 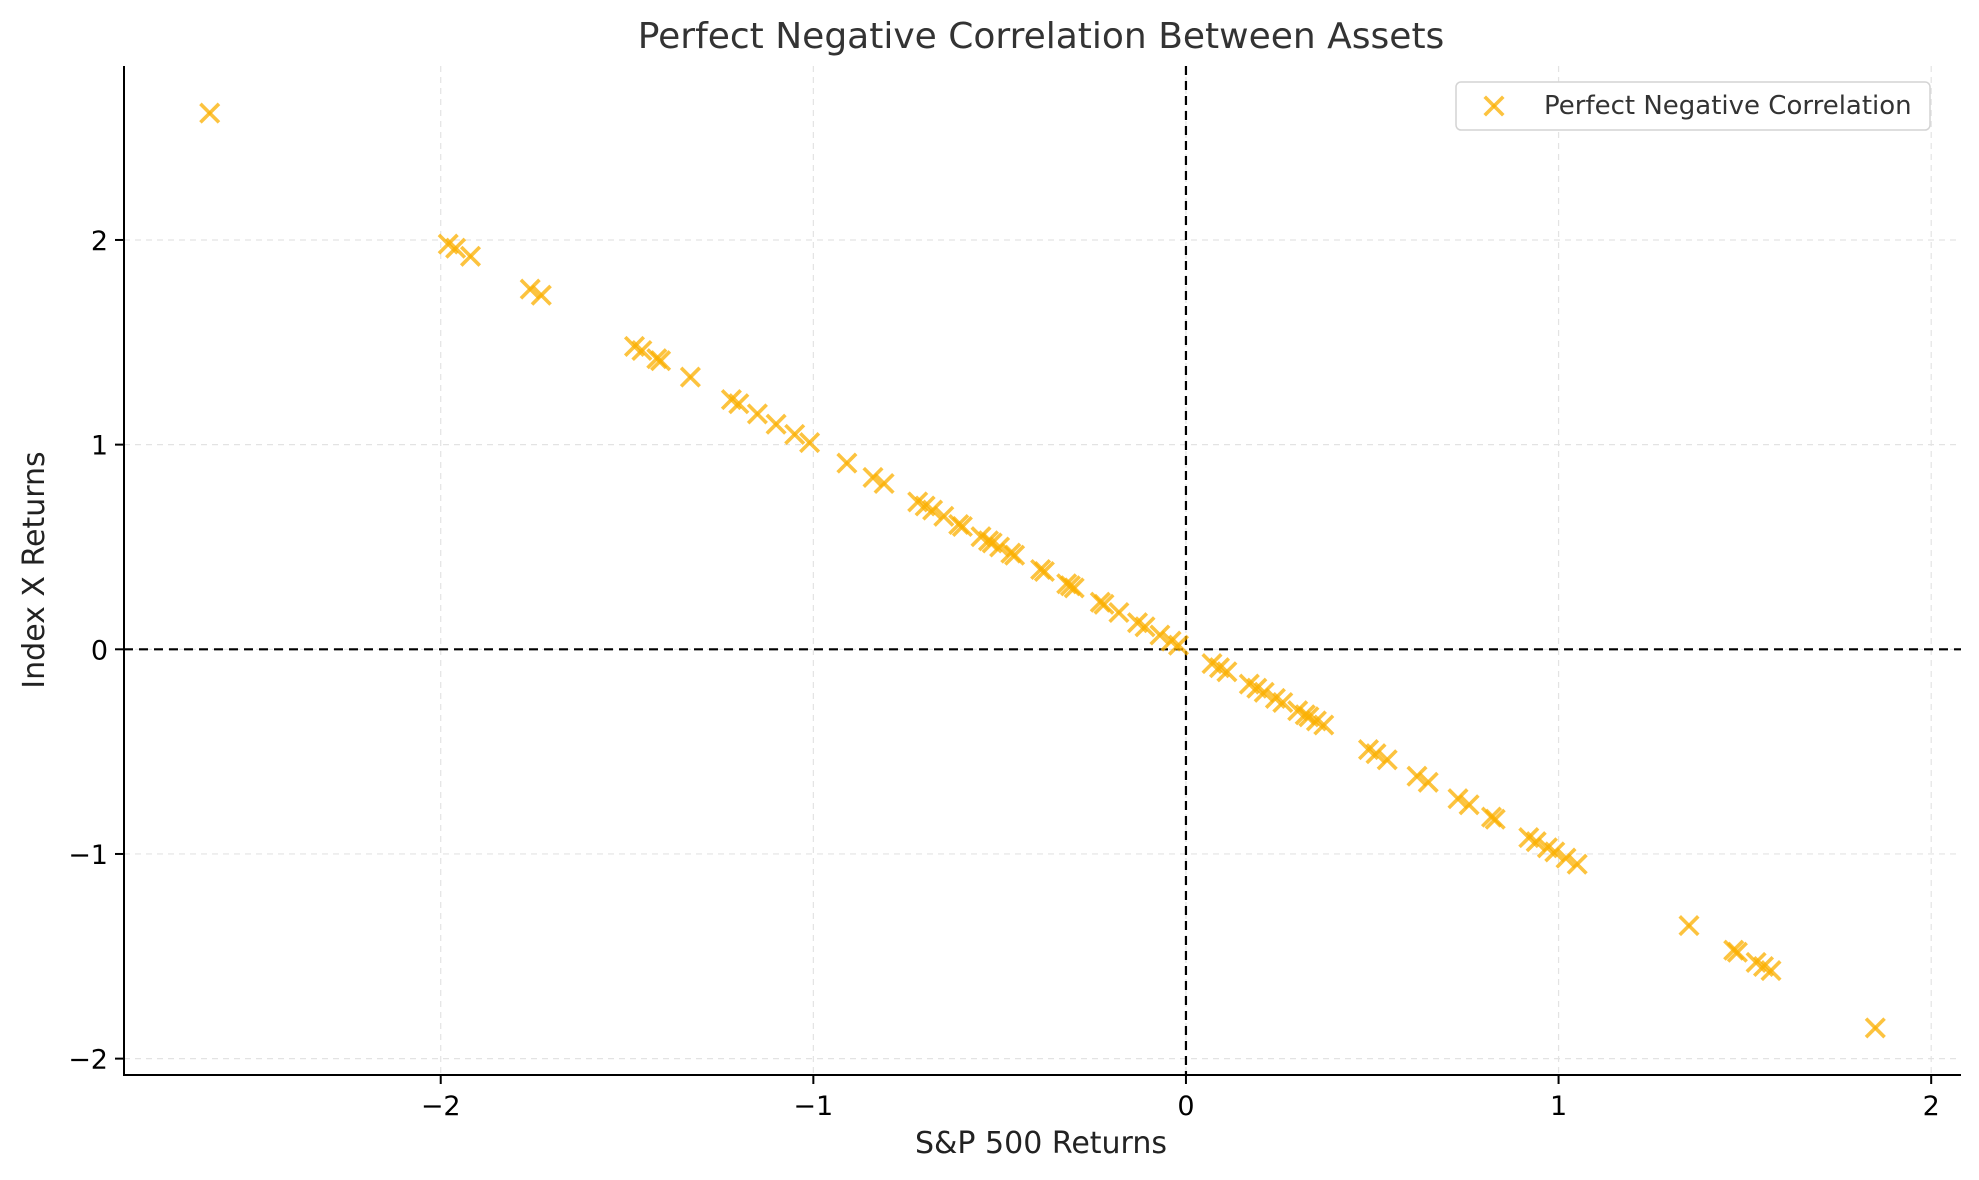 What do you see at coordinates (99, 241) in the screenshot?
I see `y-tick-label: 2` at bounding box center [99, 241].